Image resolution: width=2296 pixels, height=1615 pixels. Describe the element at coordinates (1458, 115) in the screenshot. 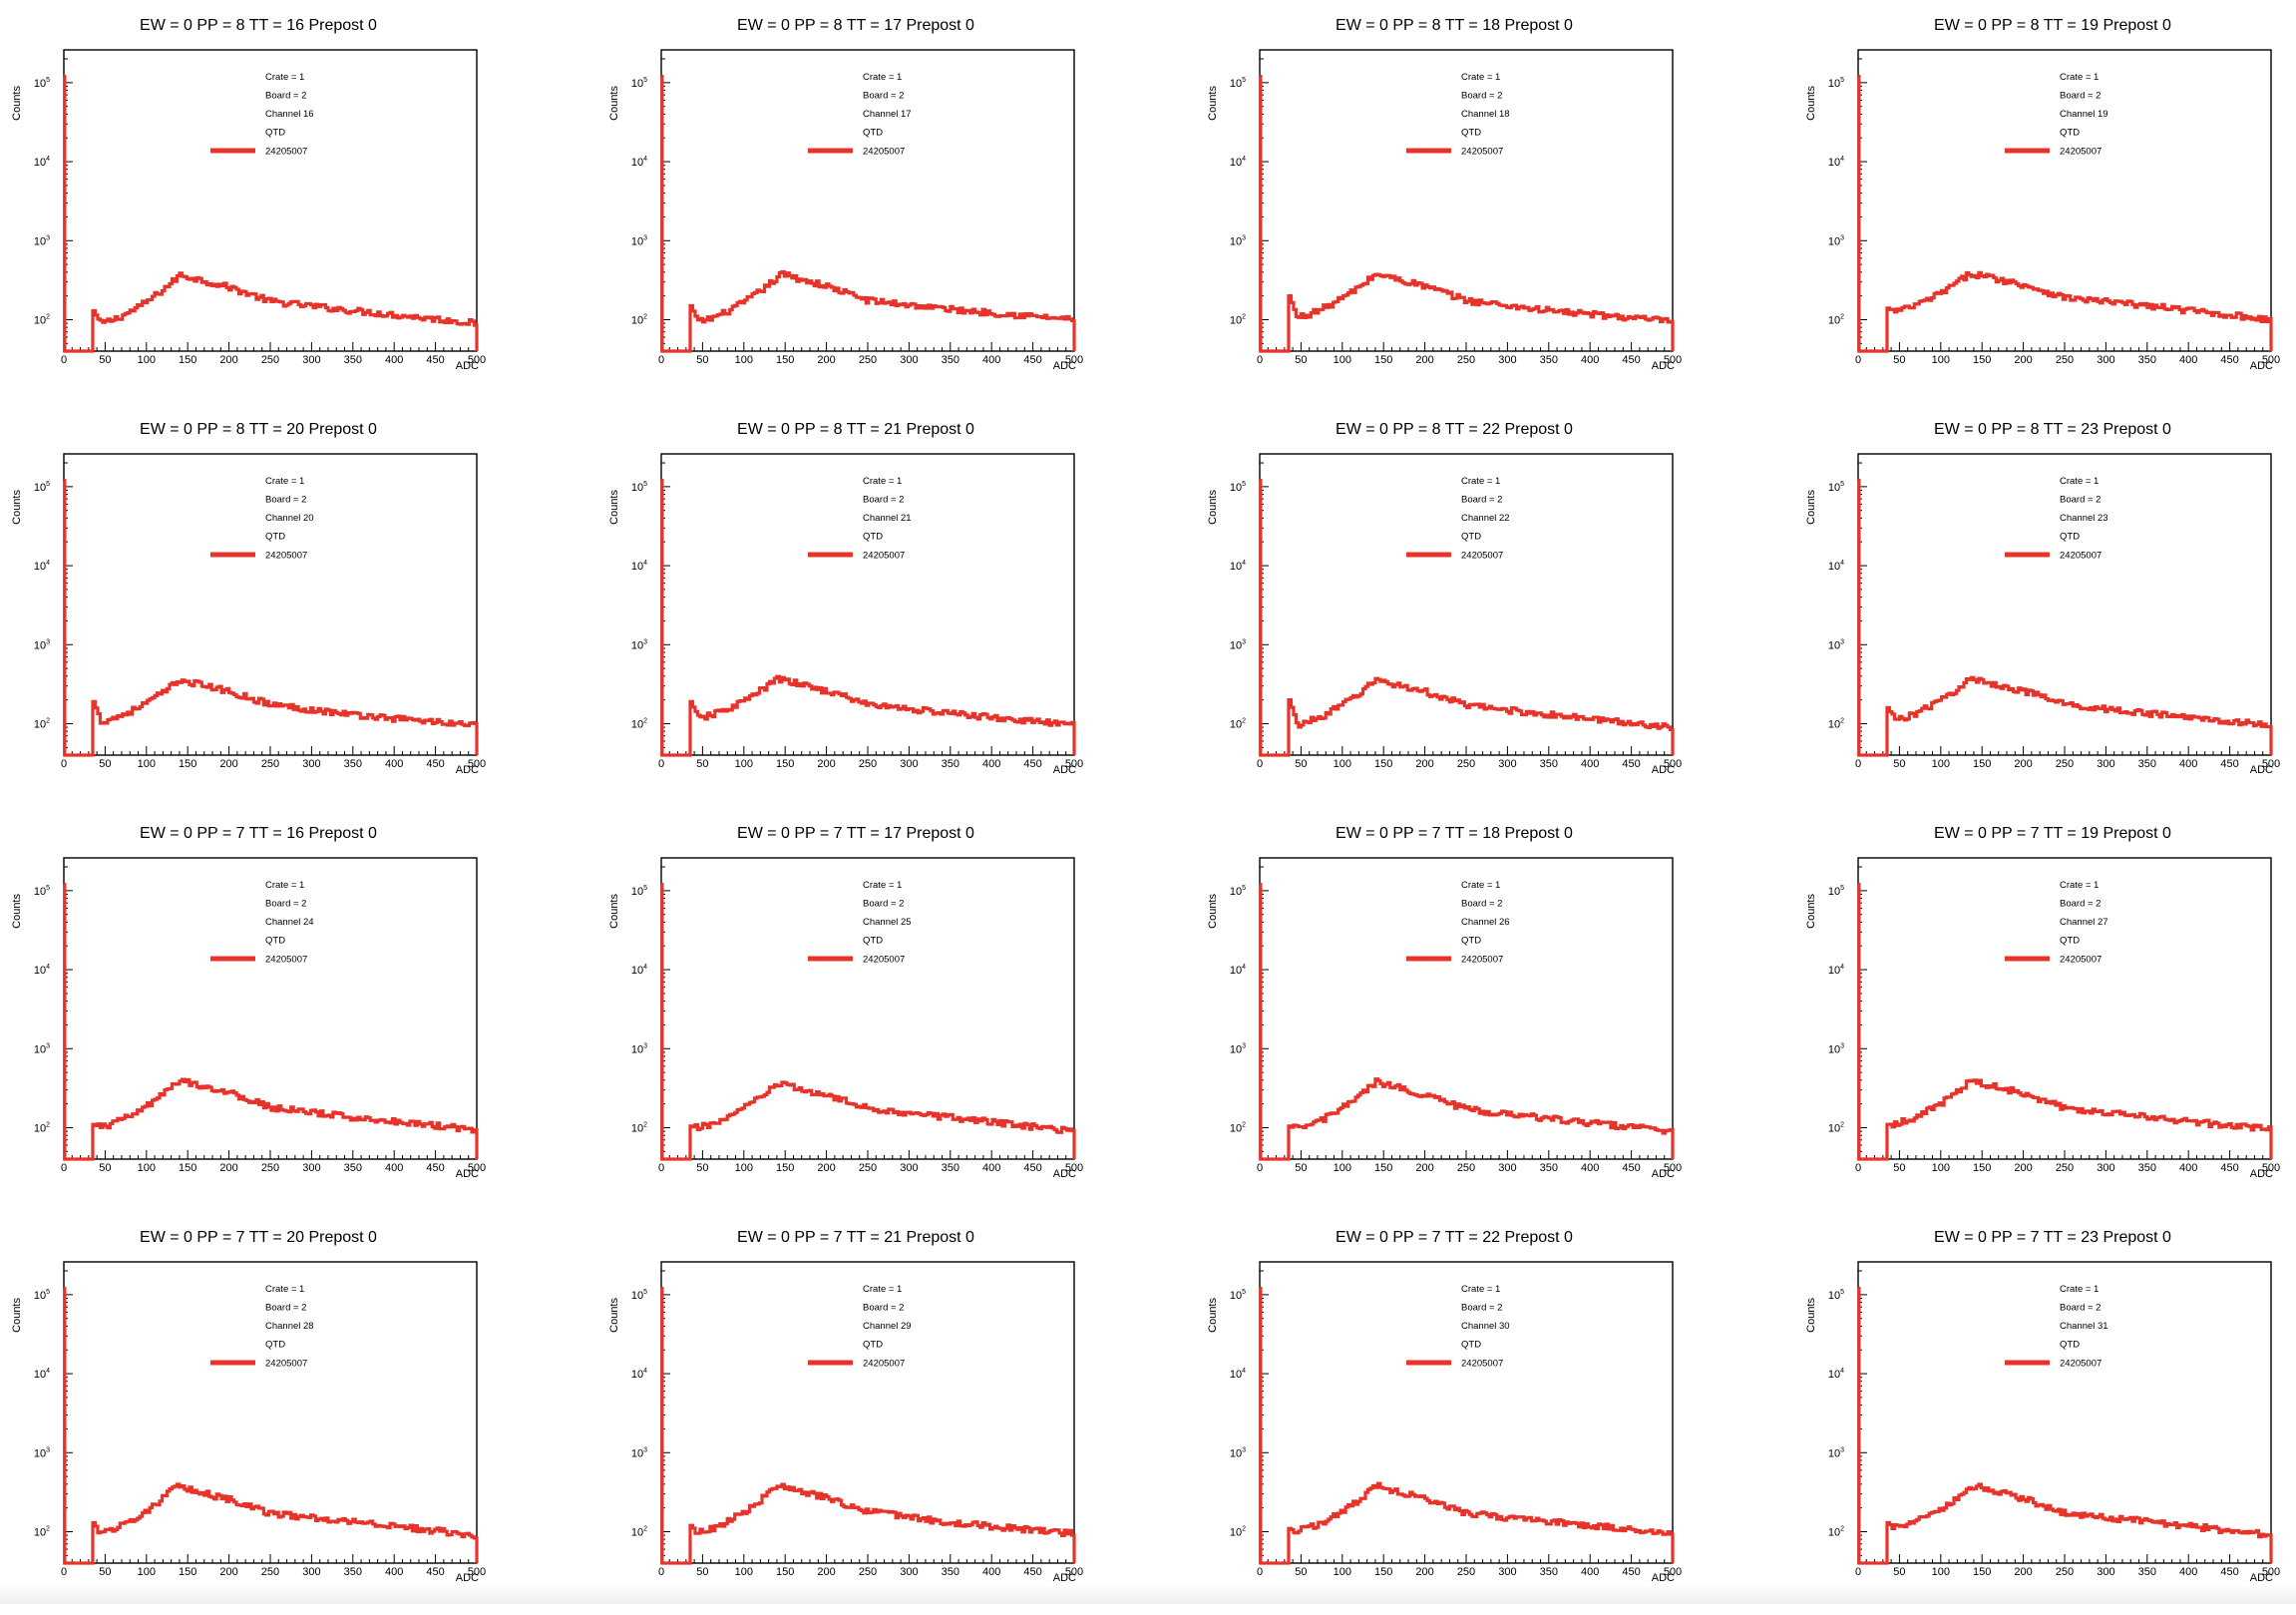

I see `legend: Crate = 1 Board = 2 Channel 18 QTD 24205007` at that location.